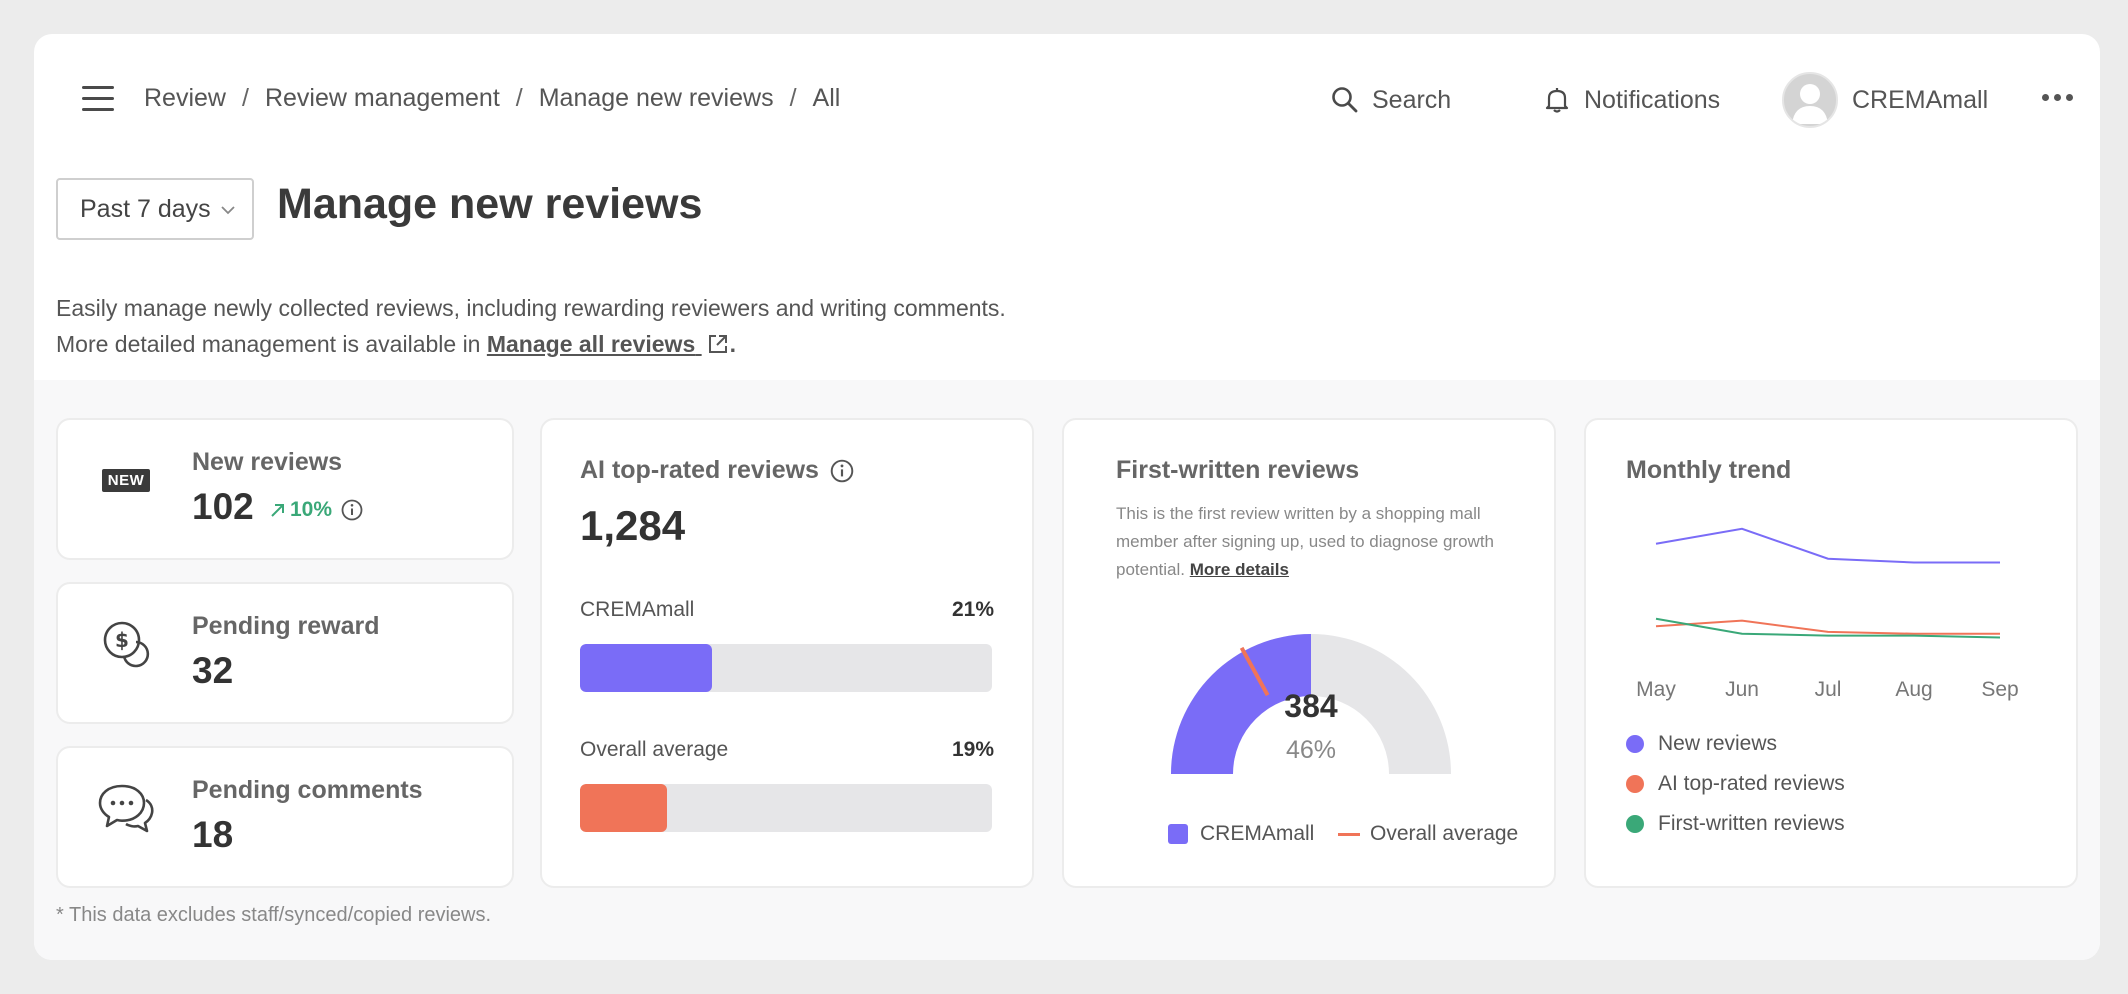  I want to click on description-suffix: ., so click(733, 344).